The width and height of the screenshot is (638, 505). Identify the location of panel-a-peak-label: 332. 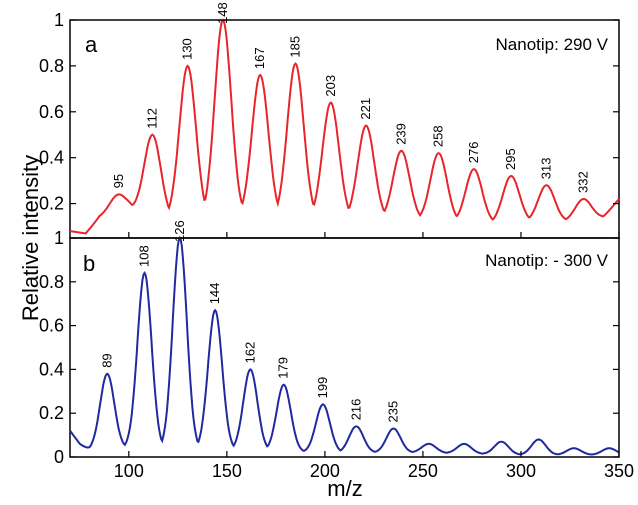
(583, 182).